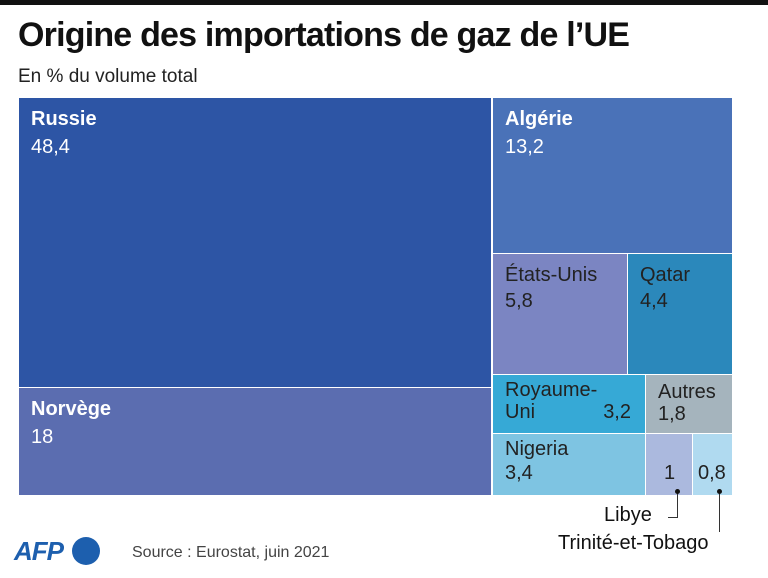  What do you see at coordinates (670, 473) in the screenshot?
I see `cell-value: 1` at bounding box center [670, 473].